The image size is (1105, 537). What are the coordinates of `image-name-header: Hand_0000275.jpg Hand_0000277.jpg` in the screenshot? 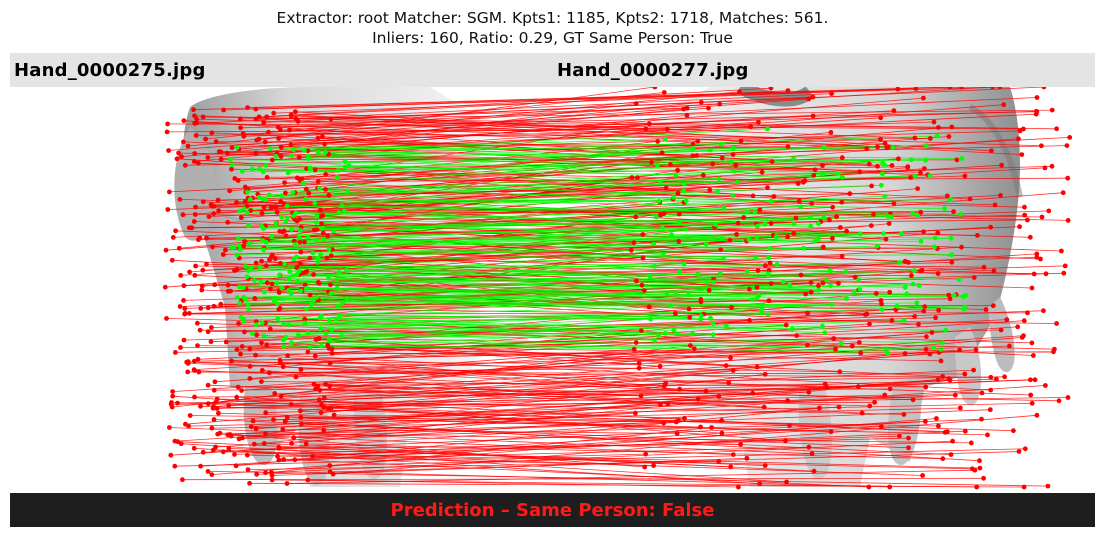 It's located at (552, 70).